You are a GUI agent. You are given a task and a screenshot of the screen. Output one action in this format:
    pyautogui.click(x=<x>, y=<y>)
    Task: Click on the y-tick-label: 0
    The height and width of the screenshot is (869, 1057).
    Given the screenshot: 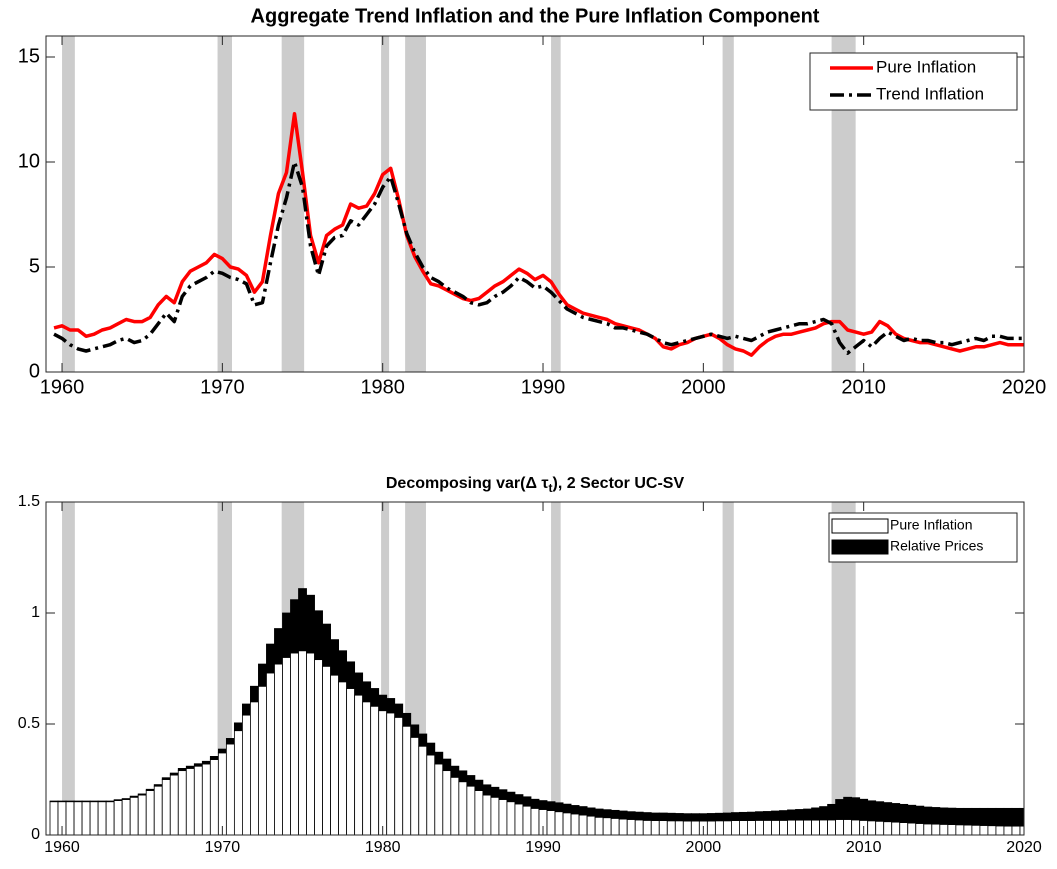 What is the action you would take?
    pyautogui.click(x=34, y=371)
    